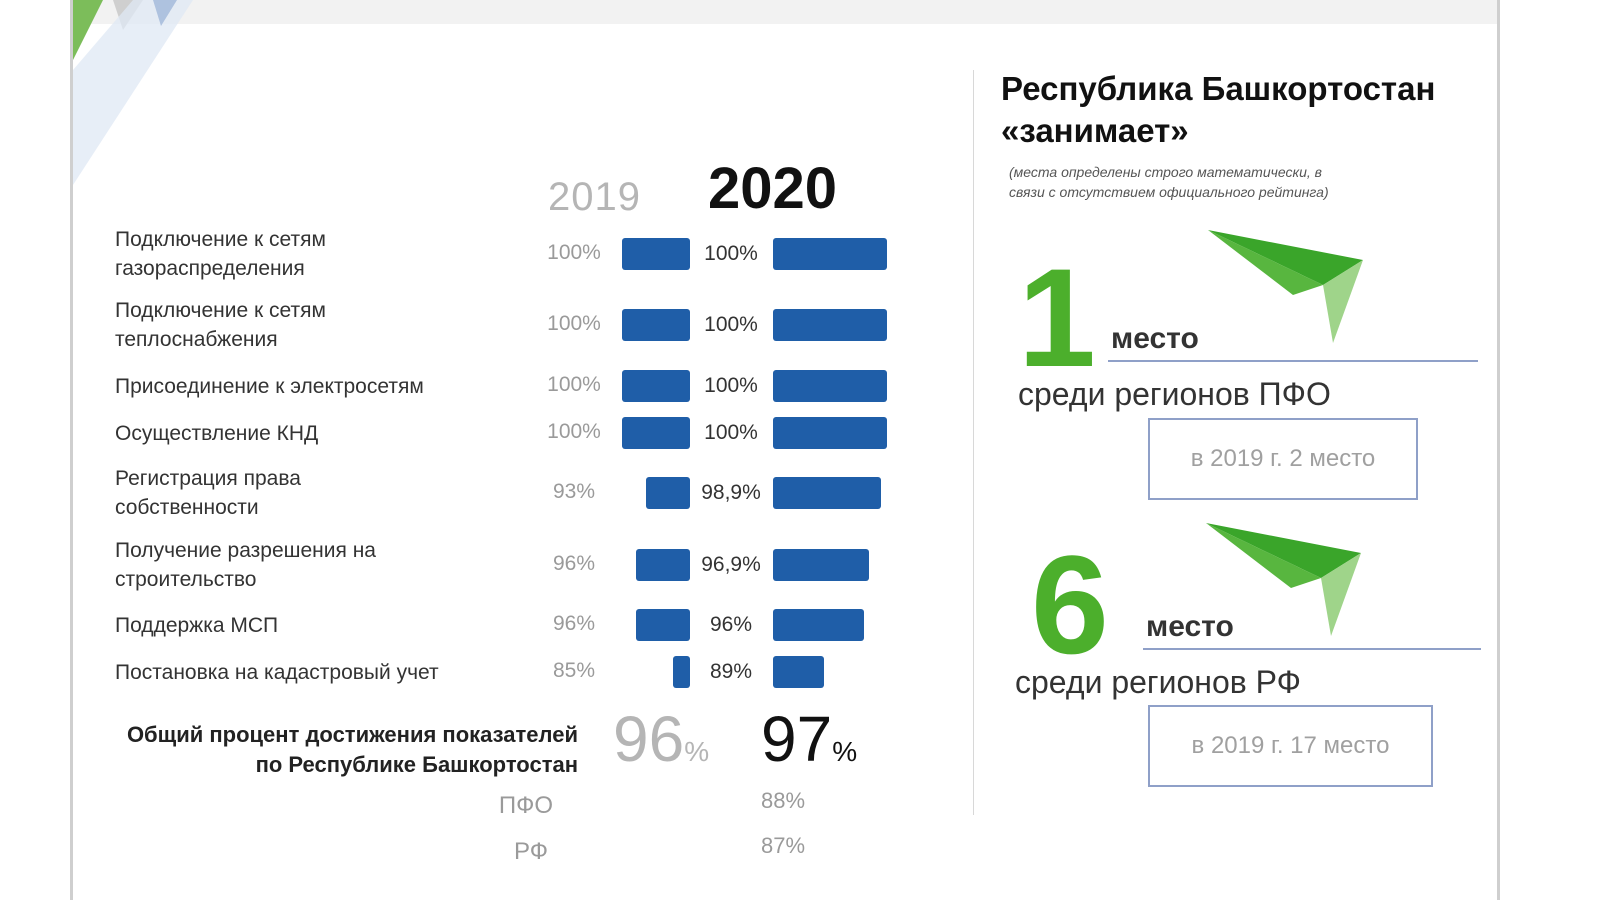  I want to click on total-label-line2: по Республике Башкортостан, so click(416, 764).